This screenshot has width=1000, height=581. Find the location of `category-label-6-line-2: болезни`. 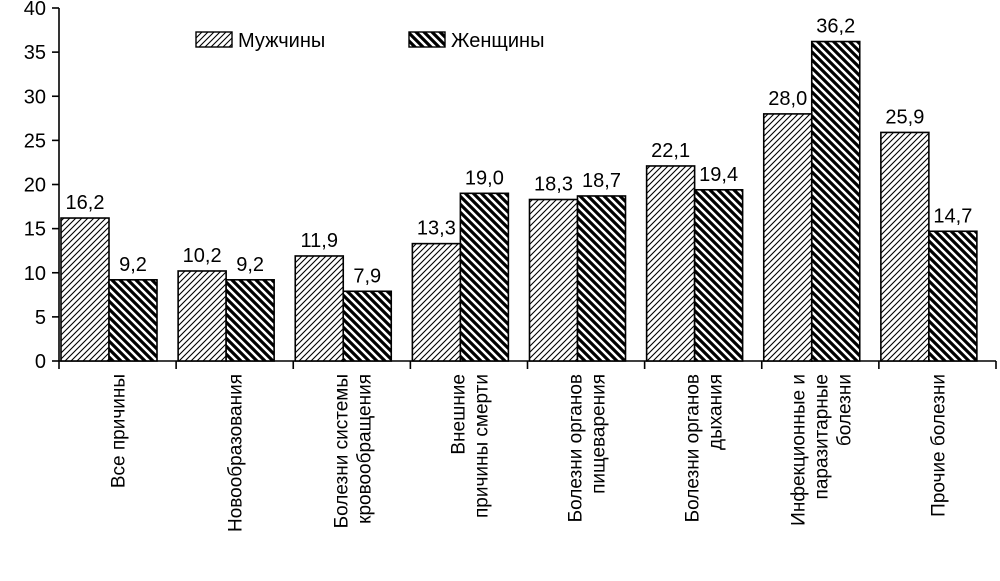

category-label-6-line-2: болезни is located at coordinates (844, 410).